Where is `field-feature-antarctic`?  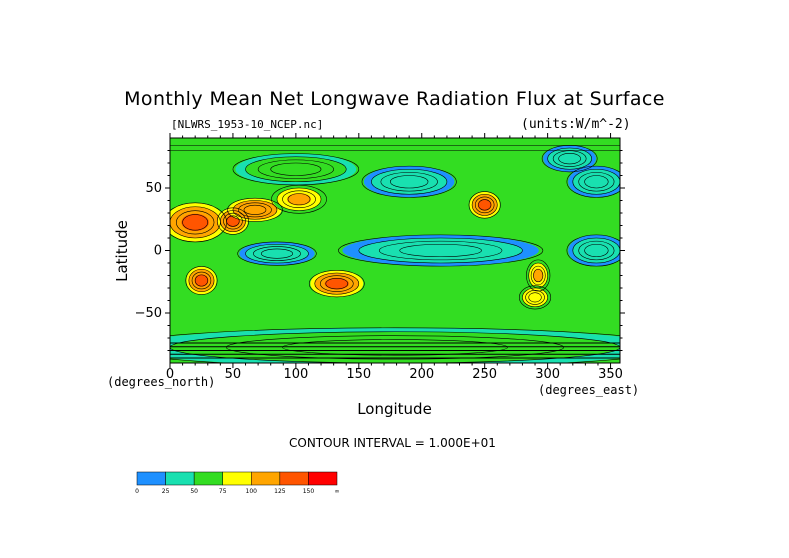 field-feature-antarctic is located at coordinates (395, 347).